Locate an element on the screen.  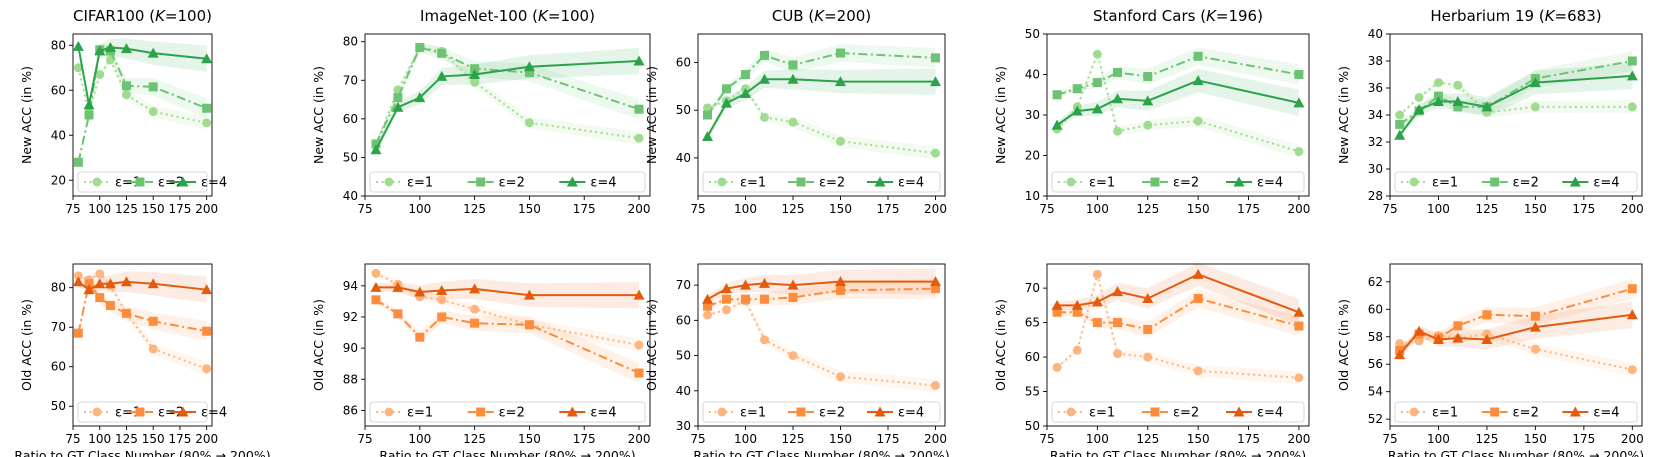
y-axis-label: New ACC (in %) is located at coordinates (651, 115).